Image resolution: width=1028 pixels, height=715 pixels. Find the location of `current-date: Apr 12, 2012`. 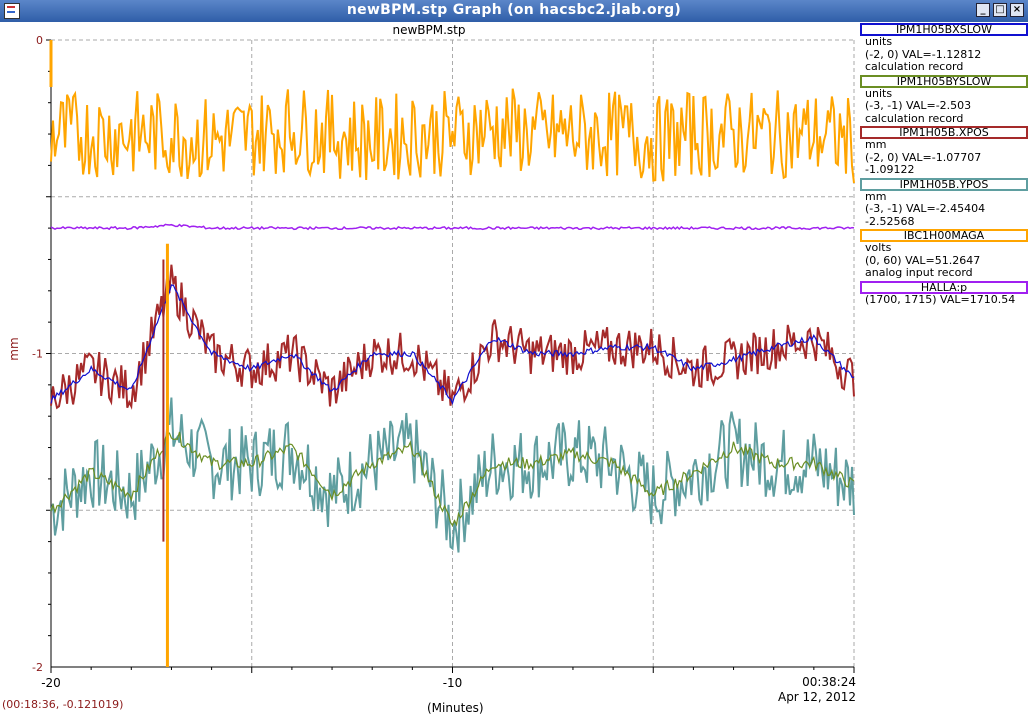

current-date: Apr 12, 2012 is located at coordinates (816, 697).